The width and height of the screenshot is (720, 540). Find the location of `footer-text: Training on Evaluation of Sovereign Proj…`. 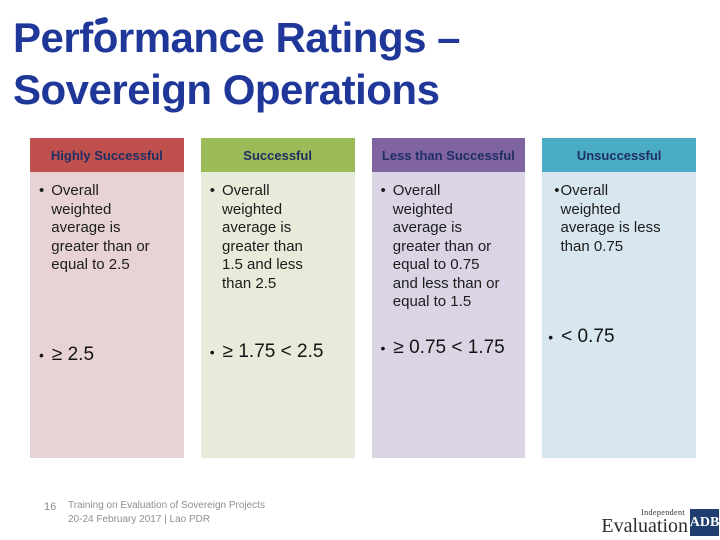

footer-text: Training on Evaluation of Sovereign Proj… is located at coordinates (166, 513).